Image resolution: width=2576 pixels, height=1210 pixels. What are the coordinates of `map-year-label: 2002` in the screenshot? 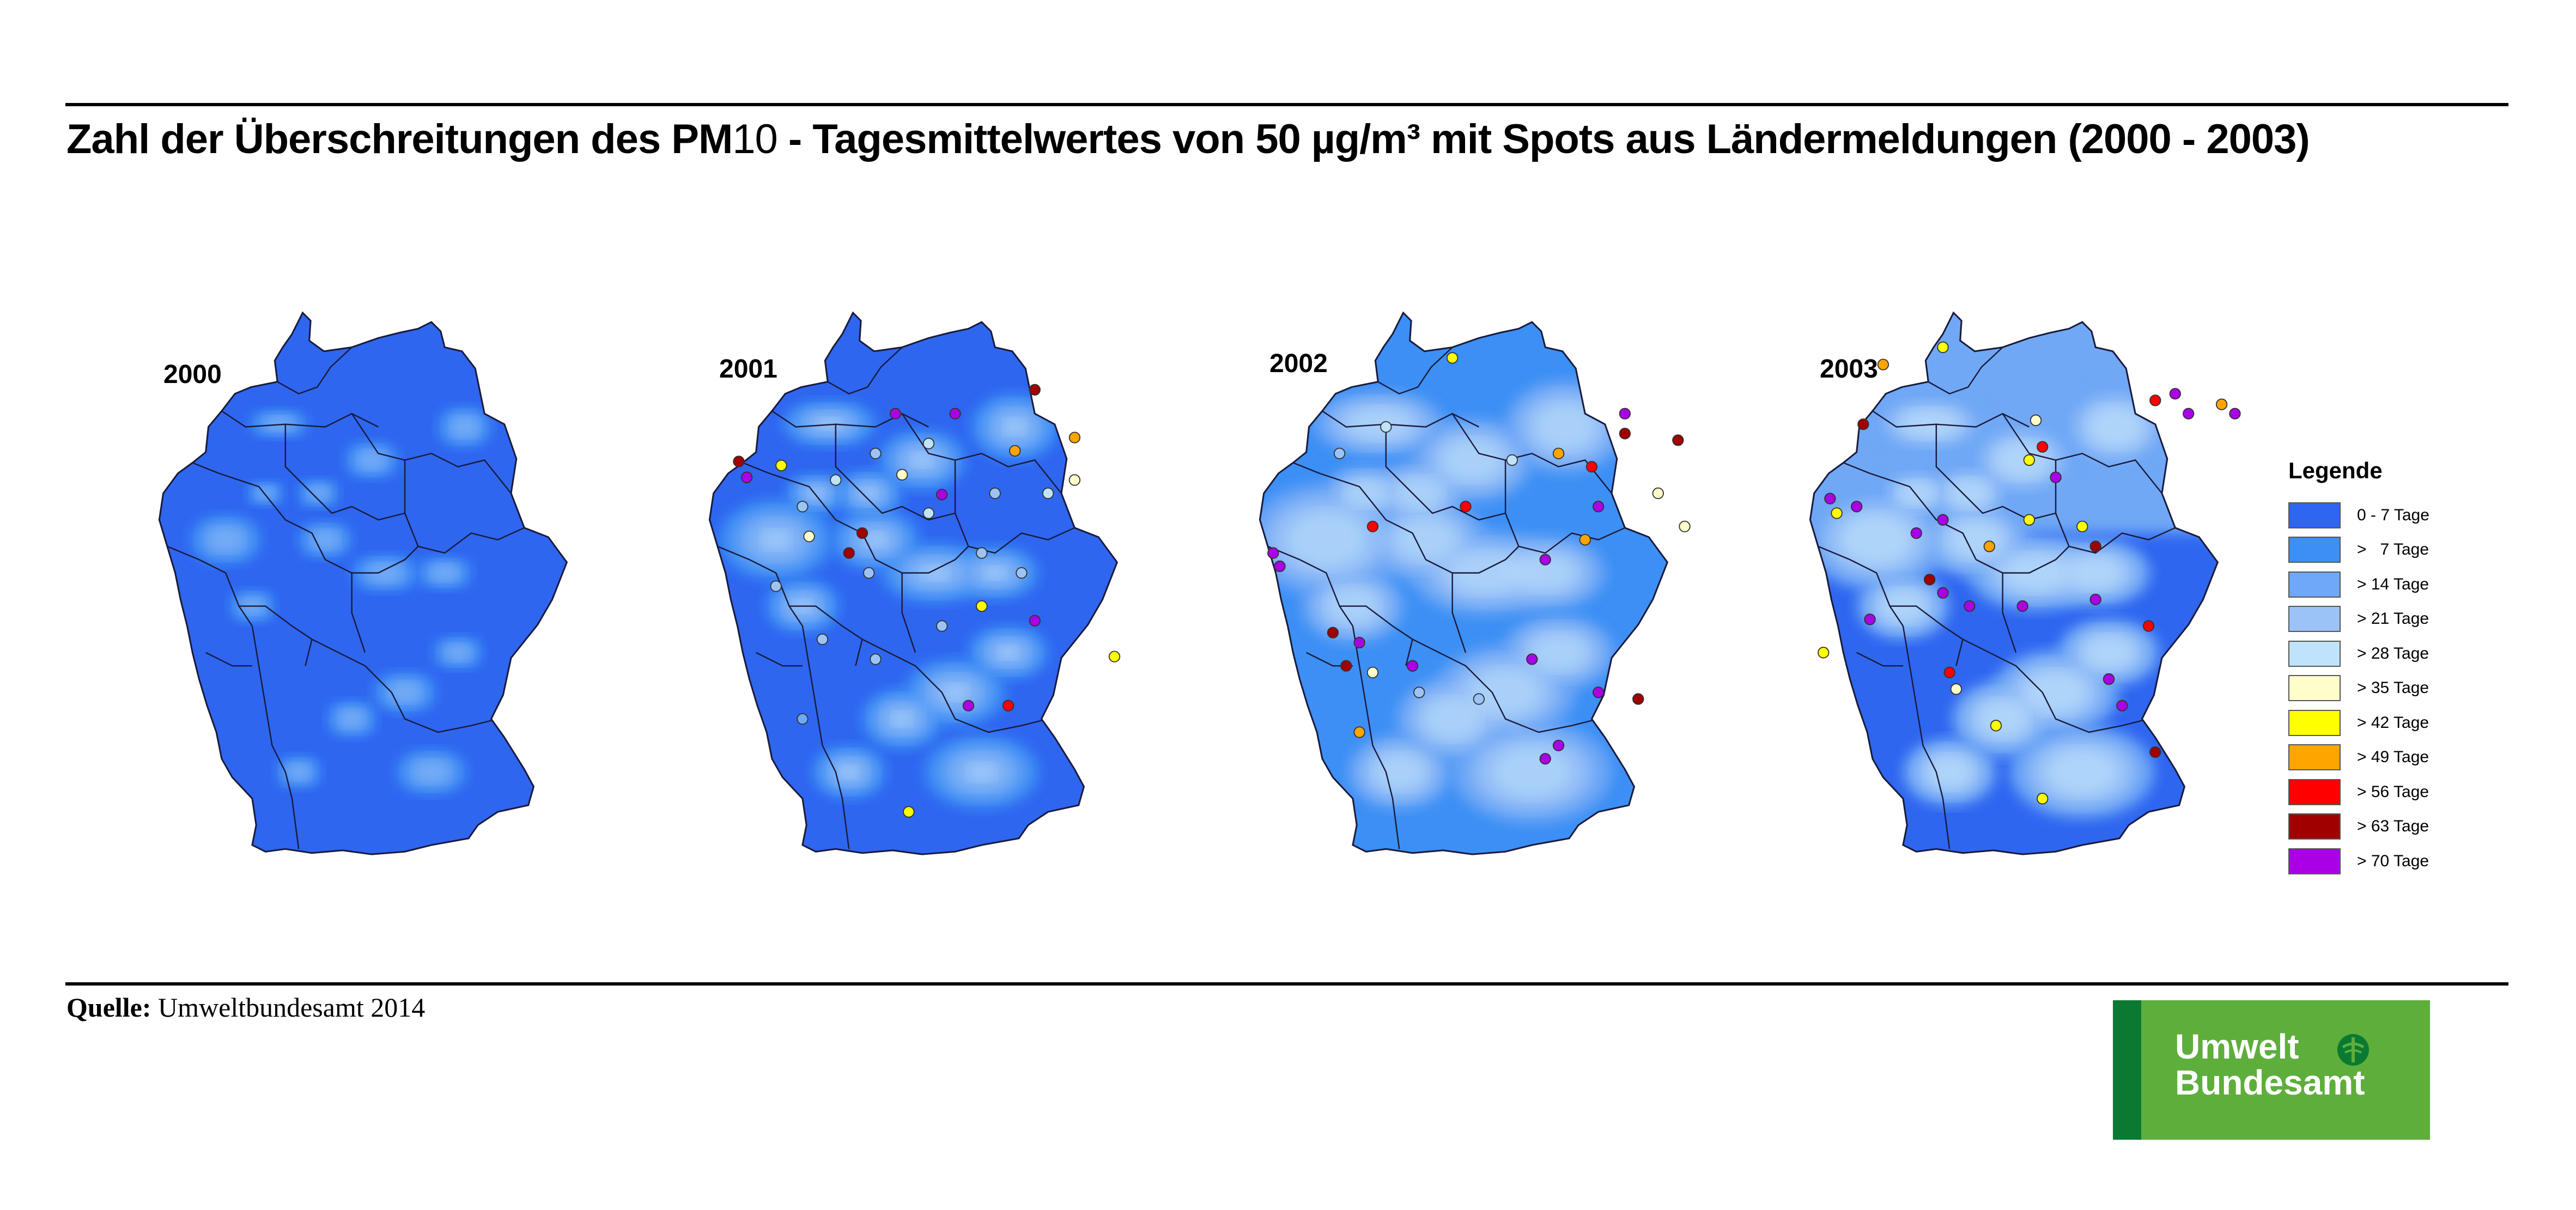 It's located at (1298, 363).